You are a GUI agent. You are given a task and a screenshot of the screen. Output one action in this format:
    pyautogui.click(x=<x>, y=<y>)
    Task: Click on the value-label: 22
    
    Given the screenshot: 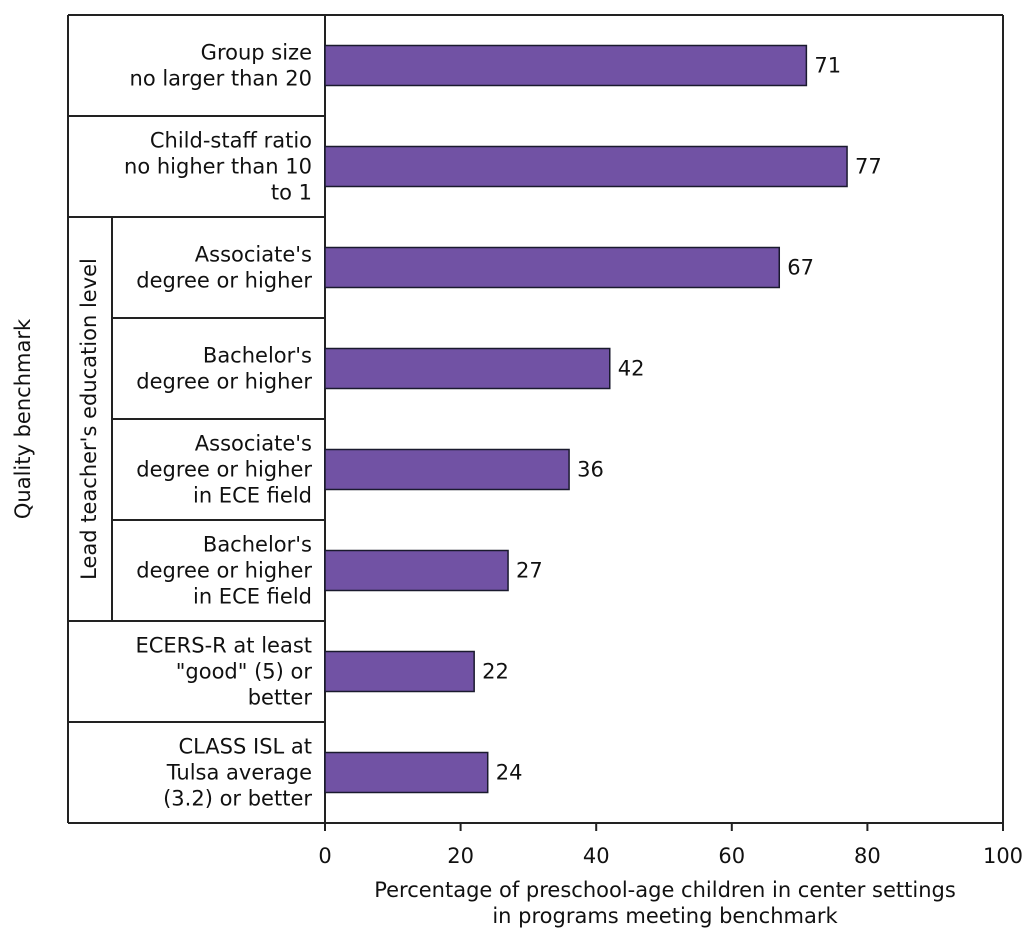 What is the action you would take?
    pyautogui.click(x=495, y=672)
    